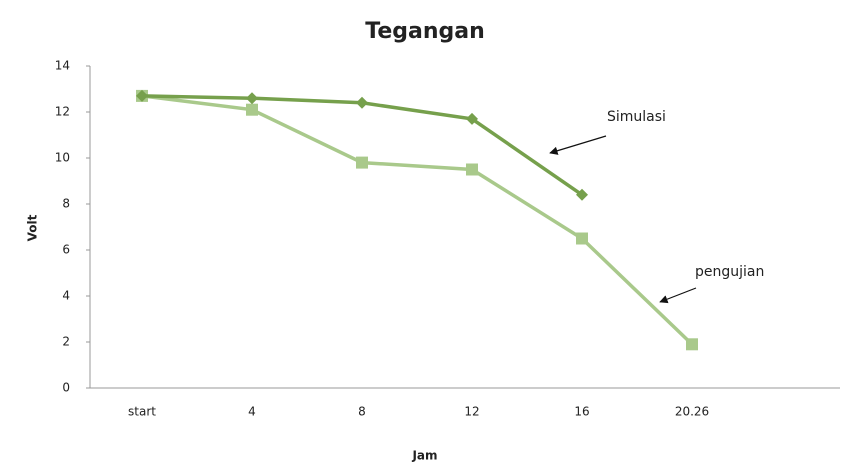 This screenshot has width=845, height=466. Describe the element at coordinates (252, 412) in the screenshot. I see `x-tick-label: 4` at that location.